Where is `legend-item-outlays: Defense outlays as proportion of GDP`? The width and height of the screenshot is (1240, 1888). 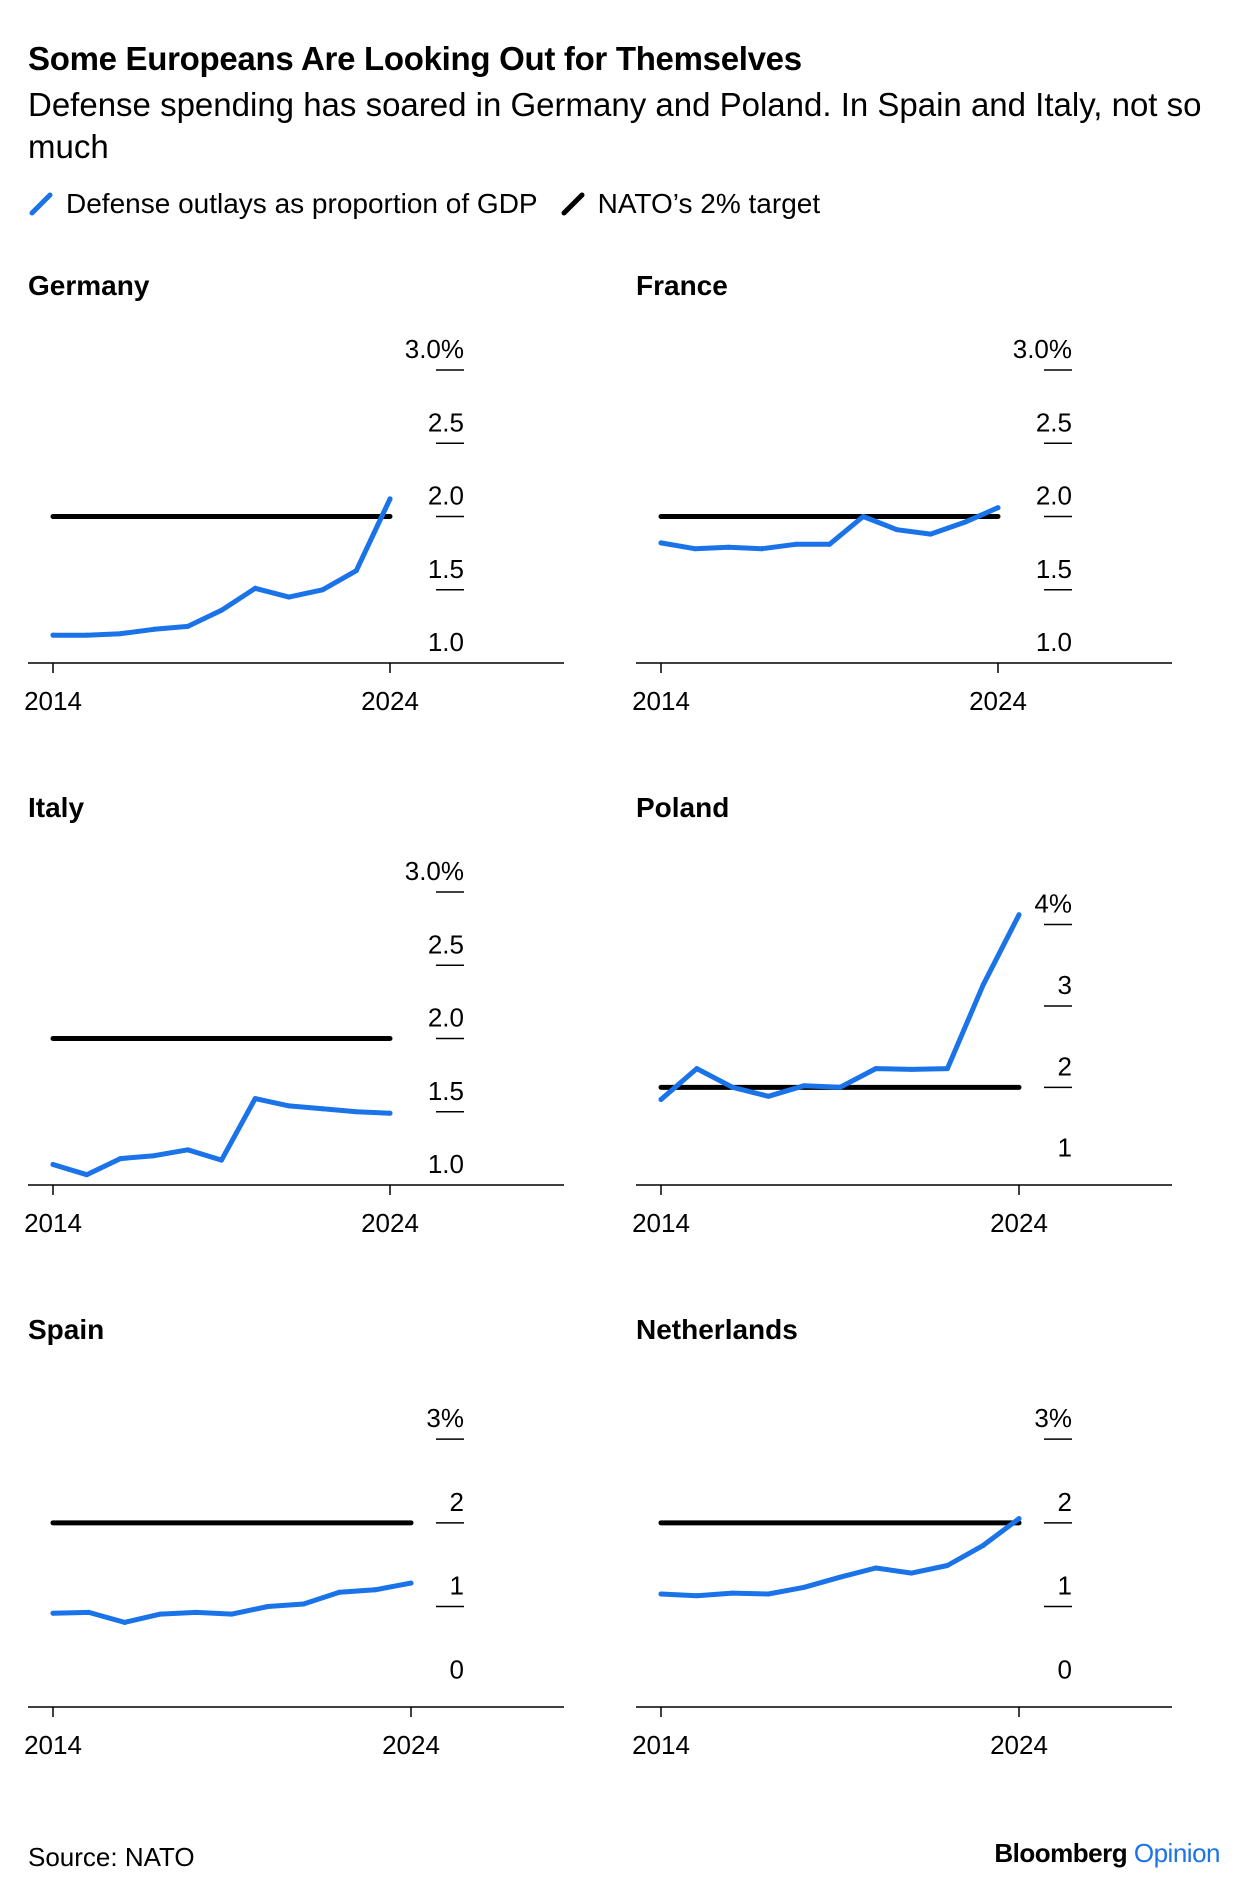
legend-item-outlays: Defense outlays as proportion of GDP is located at coordinates (283, 204).